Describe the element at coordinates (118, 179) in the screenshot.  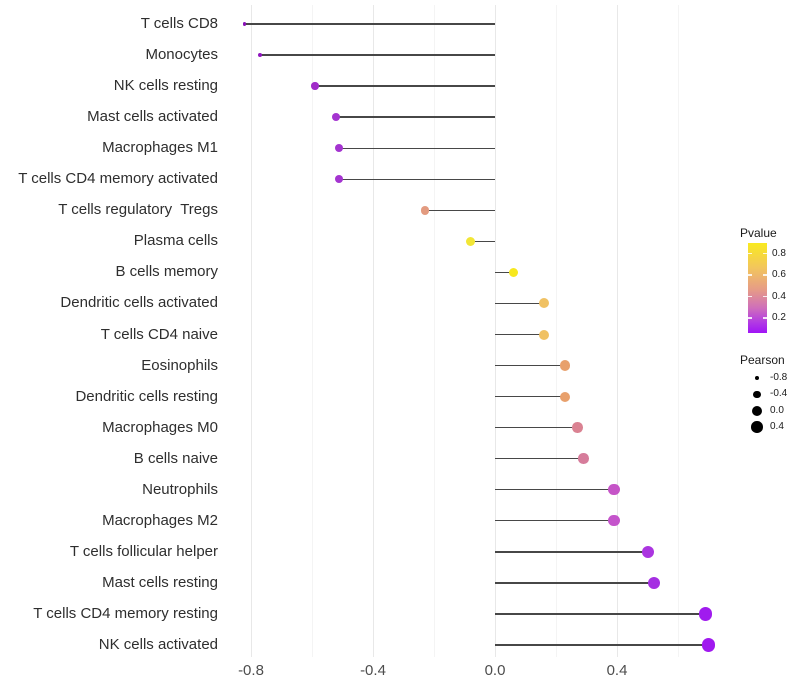
I see `y-axis-label: T cells CD4 memory activated` at that location.